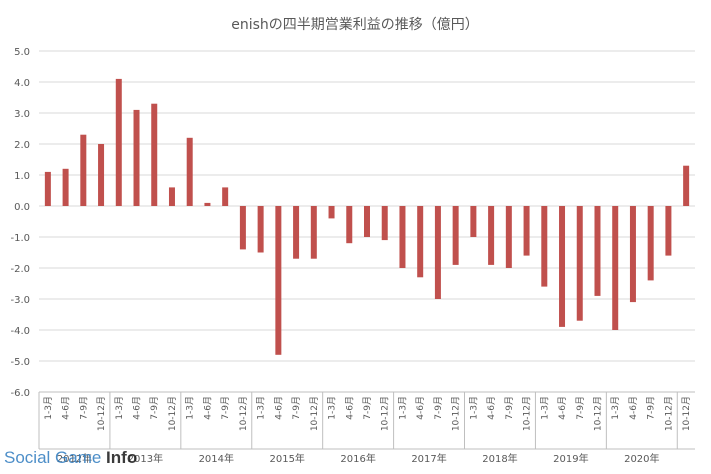 The image size is (711, 474). Describe the element at coordinates (286, 458) in the screenshot. I see `year-label: 2015年` at that location.